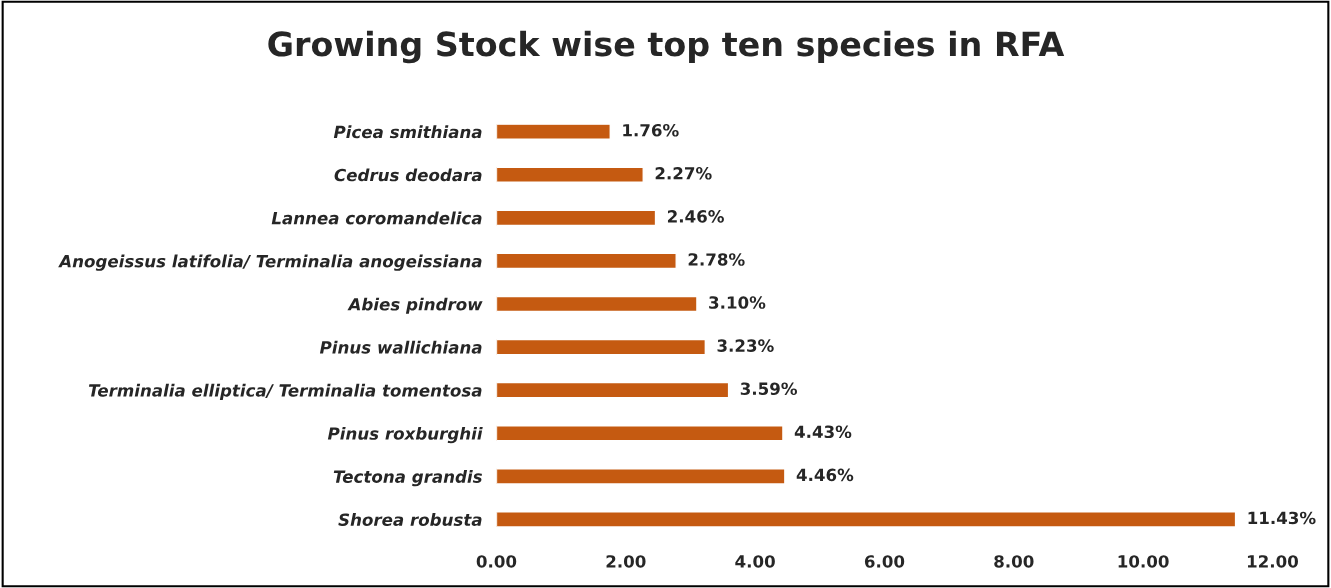 This screenshot has height=588, width=1331. What do you see at coordinates (405, 435) in the screenshot?
I see `y-tick-label: Pinus roxburghii` at bounding box center [405, 435].